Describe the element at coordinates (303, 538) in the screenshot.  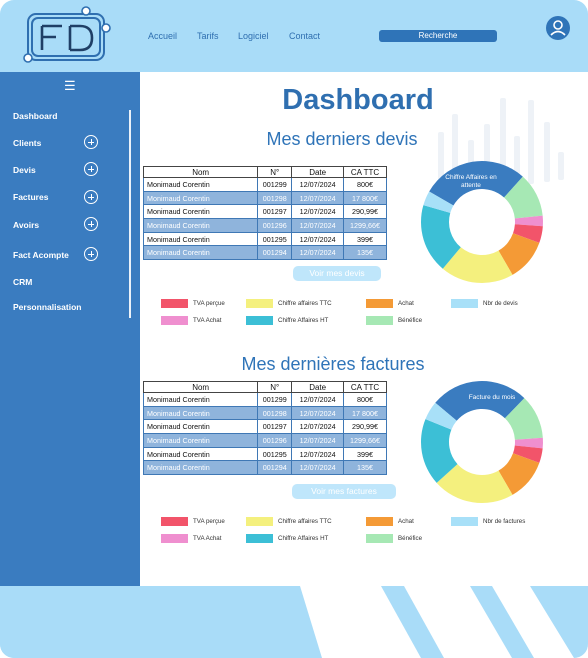
I see `legend-label: Chiffre Affaires HT` at that location.